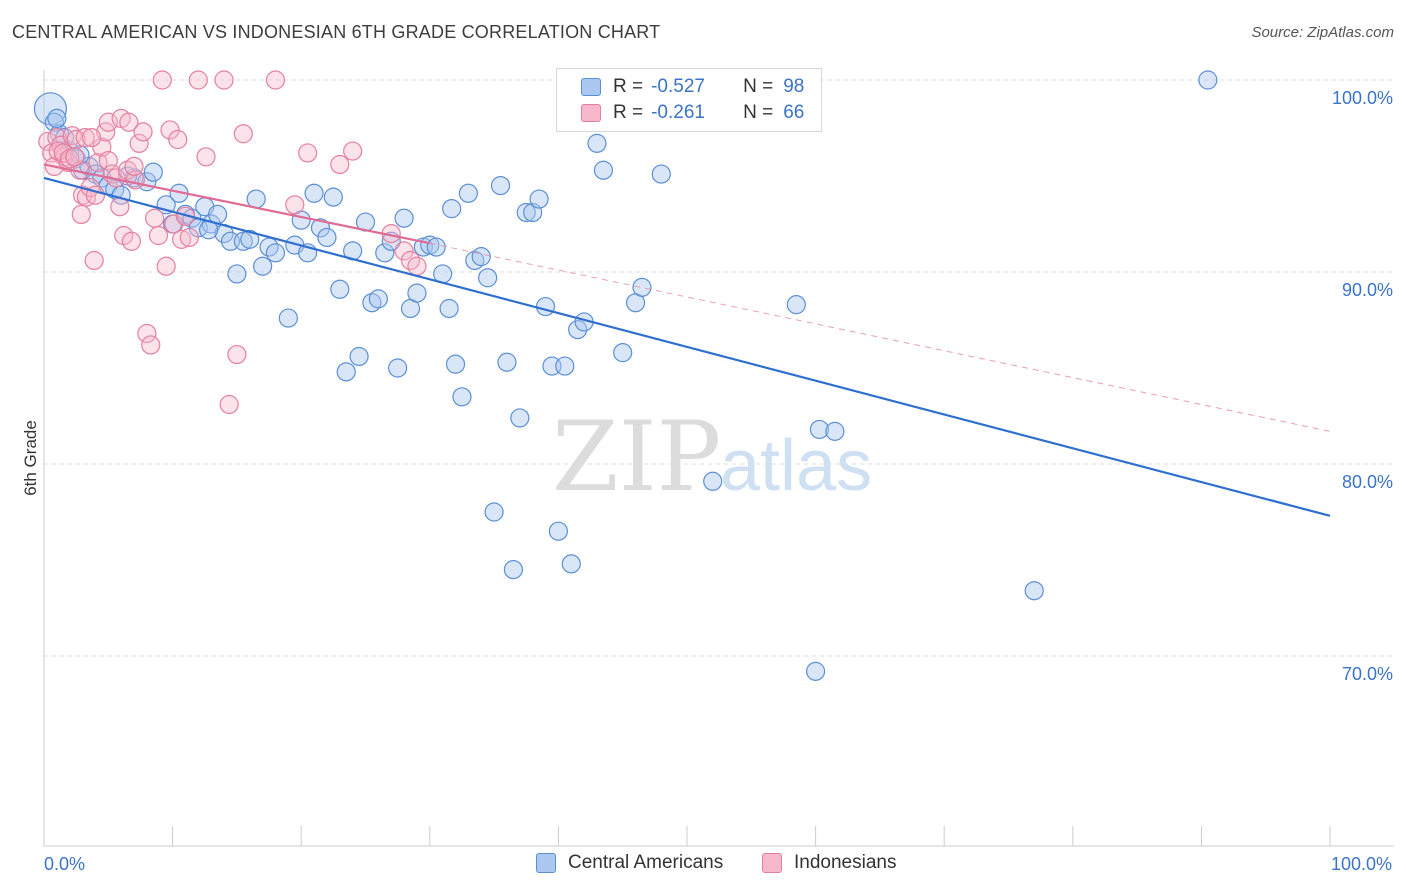 The image size is (1406, 892). I want to click on legend-row-central-americans: R = -0.527 N = 98, so click(680, 87).